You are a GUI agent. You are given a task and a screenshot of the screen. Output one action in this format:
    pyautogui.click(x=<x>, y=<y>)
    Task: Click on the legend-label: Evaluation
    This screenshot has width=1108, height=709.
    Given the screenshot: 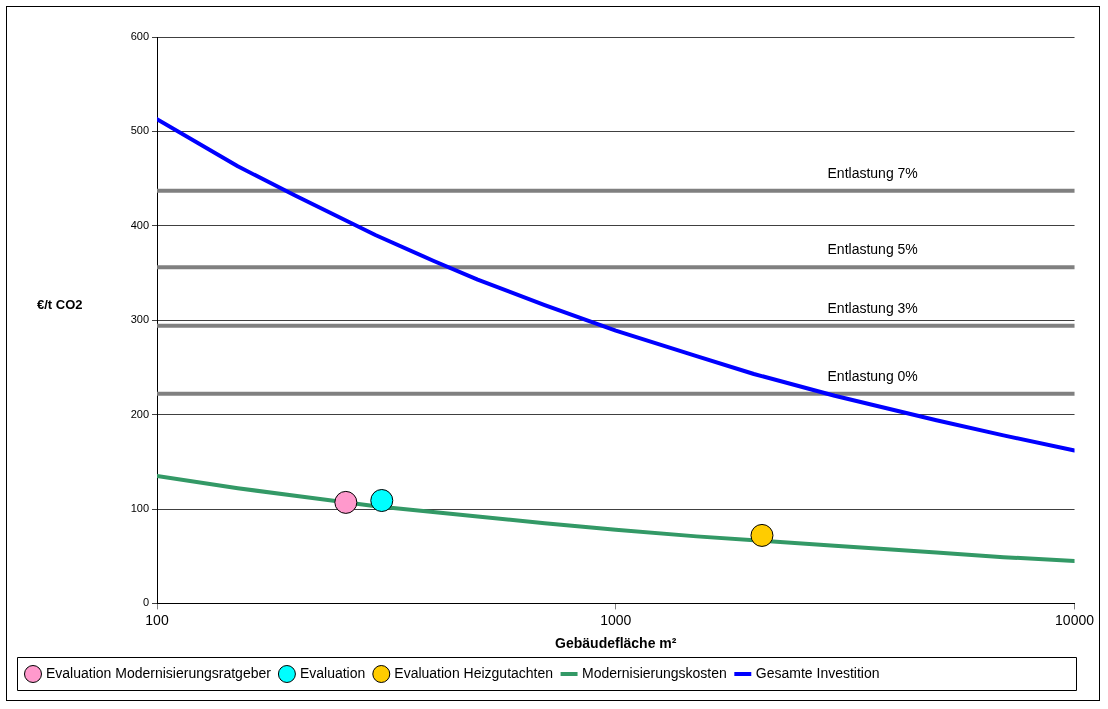 What is the action you would take?
    pyautogui.click(x=332, y=672)
    